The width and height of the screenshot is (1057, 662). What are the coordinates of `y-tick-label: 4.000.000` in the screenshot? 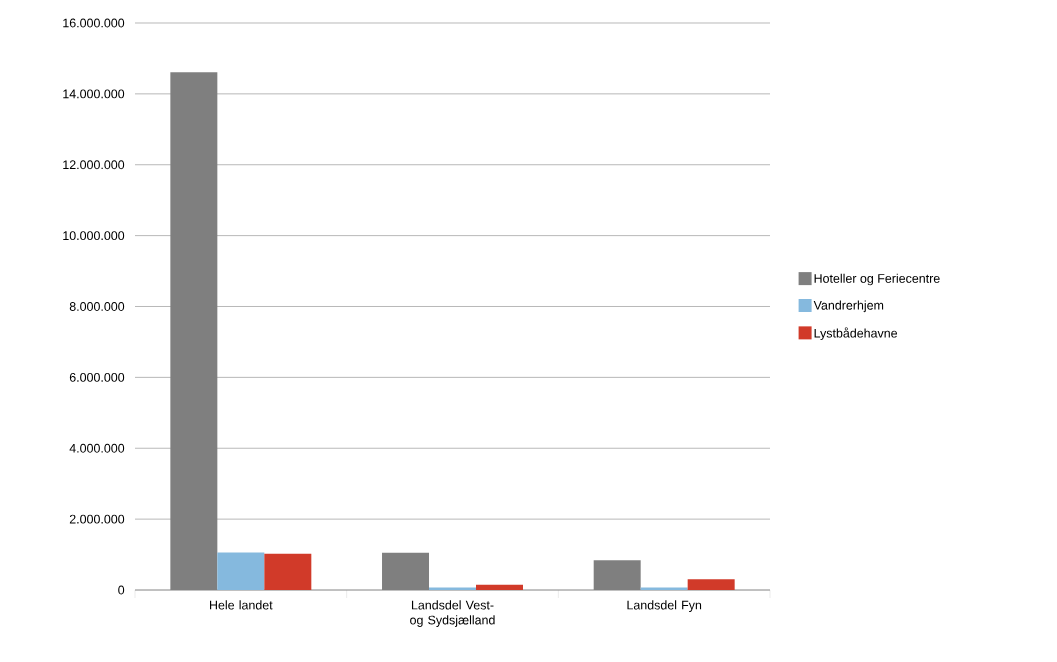 It's located at (97, 448).